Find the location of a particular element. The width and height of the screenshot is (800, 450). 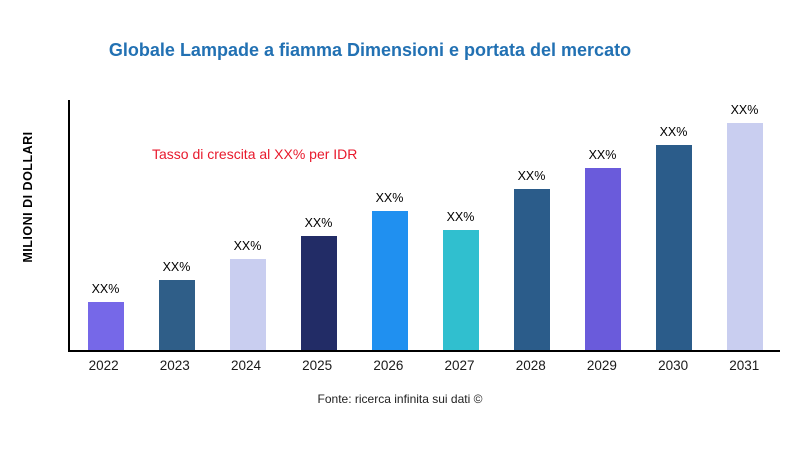

bar-2025 is located at coordinates (318, 293).